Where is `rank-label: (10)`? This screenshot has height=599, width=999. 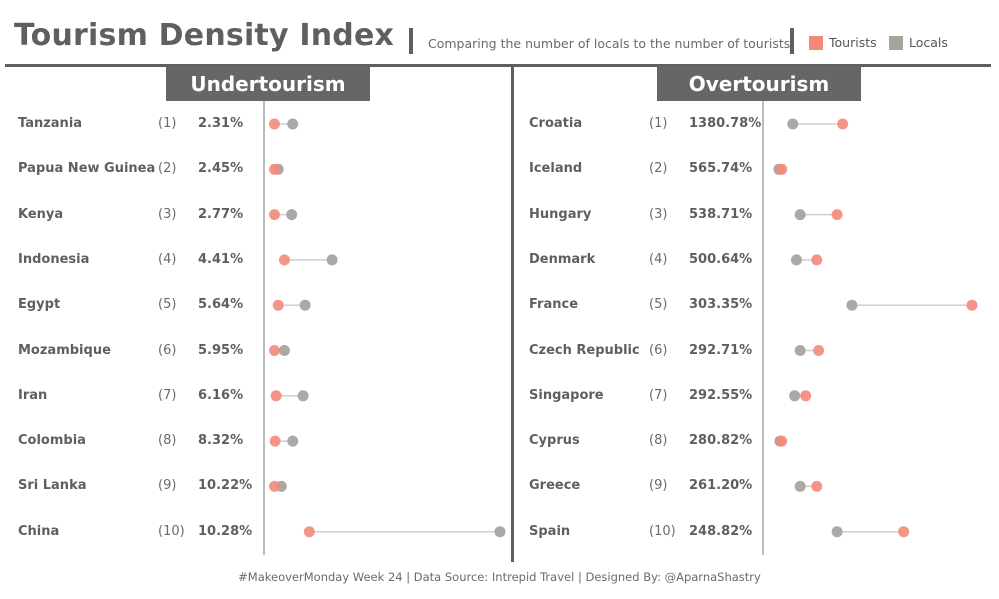 rank-label: (10) is located at coordinates (662, 531).